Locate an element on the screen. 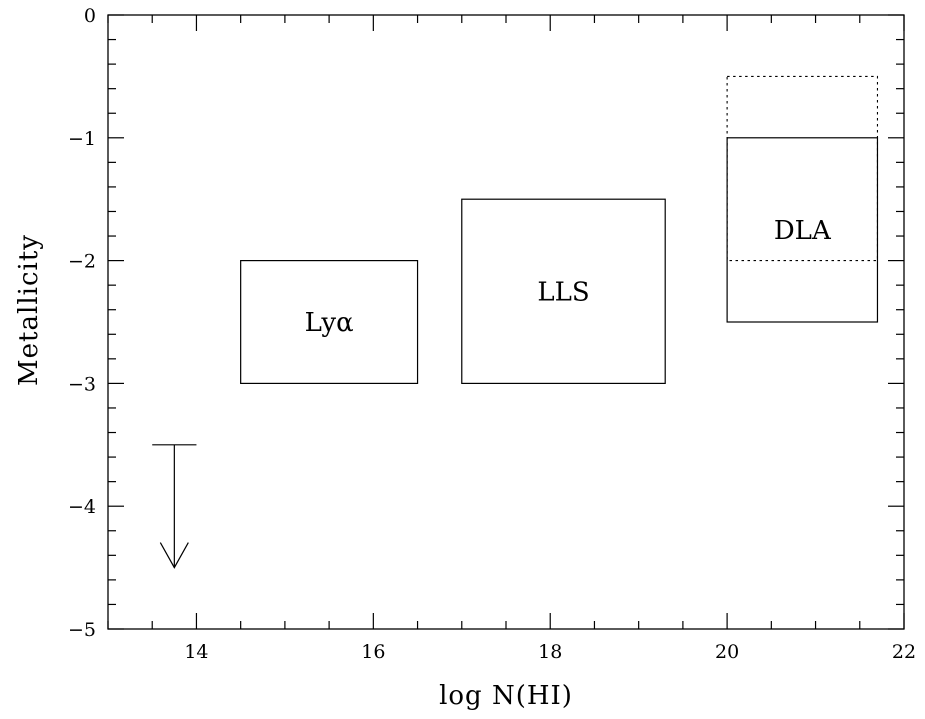  y-tick-label: −5 is located at coordinates (82, 630).